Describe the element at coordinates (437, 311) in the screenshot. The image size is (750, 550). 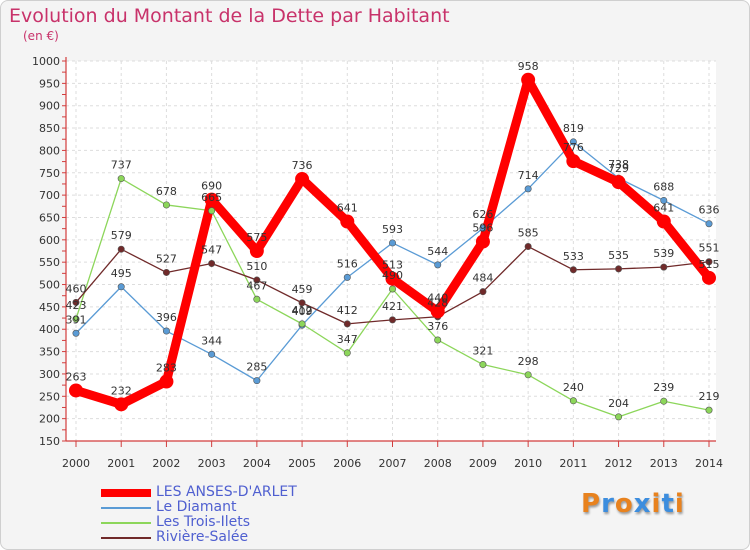
I see `data-point-les-anses-d-arlet-2008` at that location.